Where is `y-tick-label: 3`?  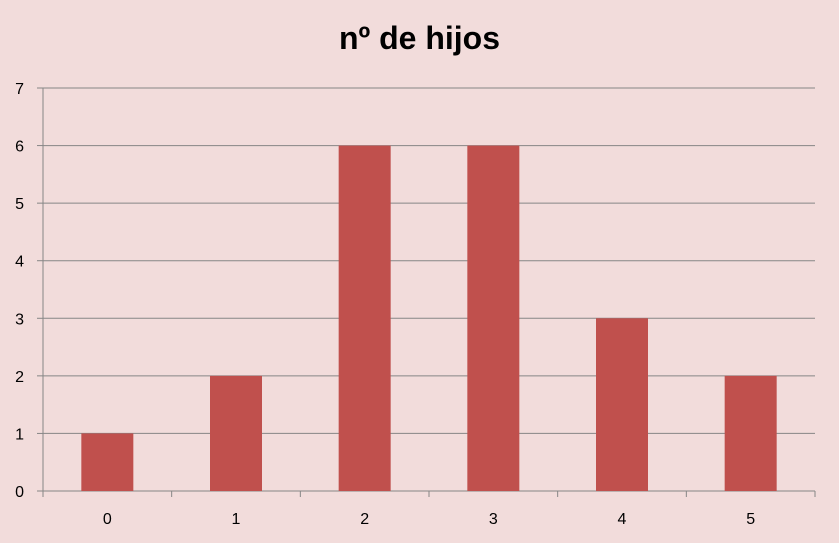 y-tick-label: 3 is located at coordinates (19, 319).